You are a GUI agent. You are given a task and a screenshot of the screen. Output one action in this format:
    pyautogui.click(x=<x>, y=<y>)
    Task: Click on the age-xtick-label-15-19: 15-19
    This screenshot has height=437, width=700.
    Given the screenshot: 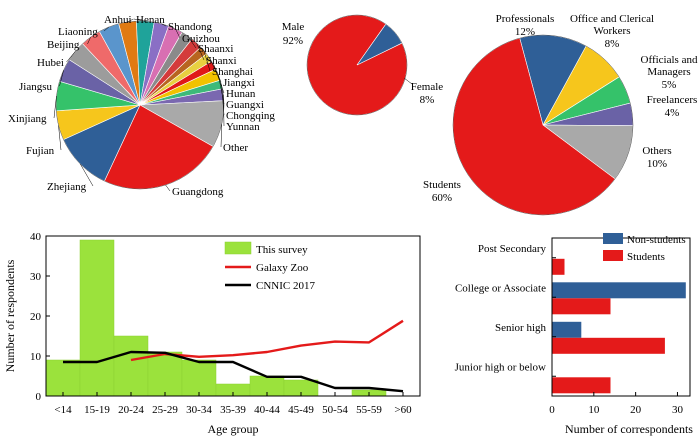 What is the action you would take?
    pyautogui.click(x=97, y=410)
    